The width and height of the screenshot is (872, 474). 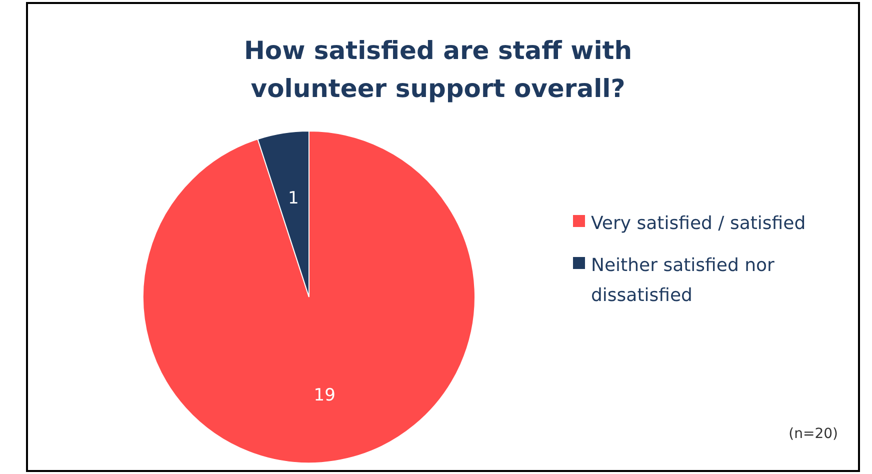 I want to click on legend-label: Very satisfied / satisfied, so click(x=699, y=224).